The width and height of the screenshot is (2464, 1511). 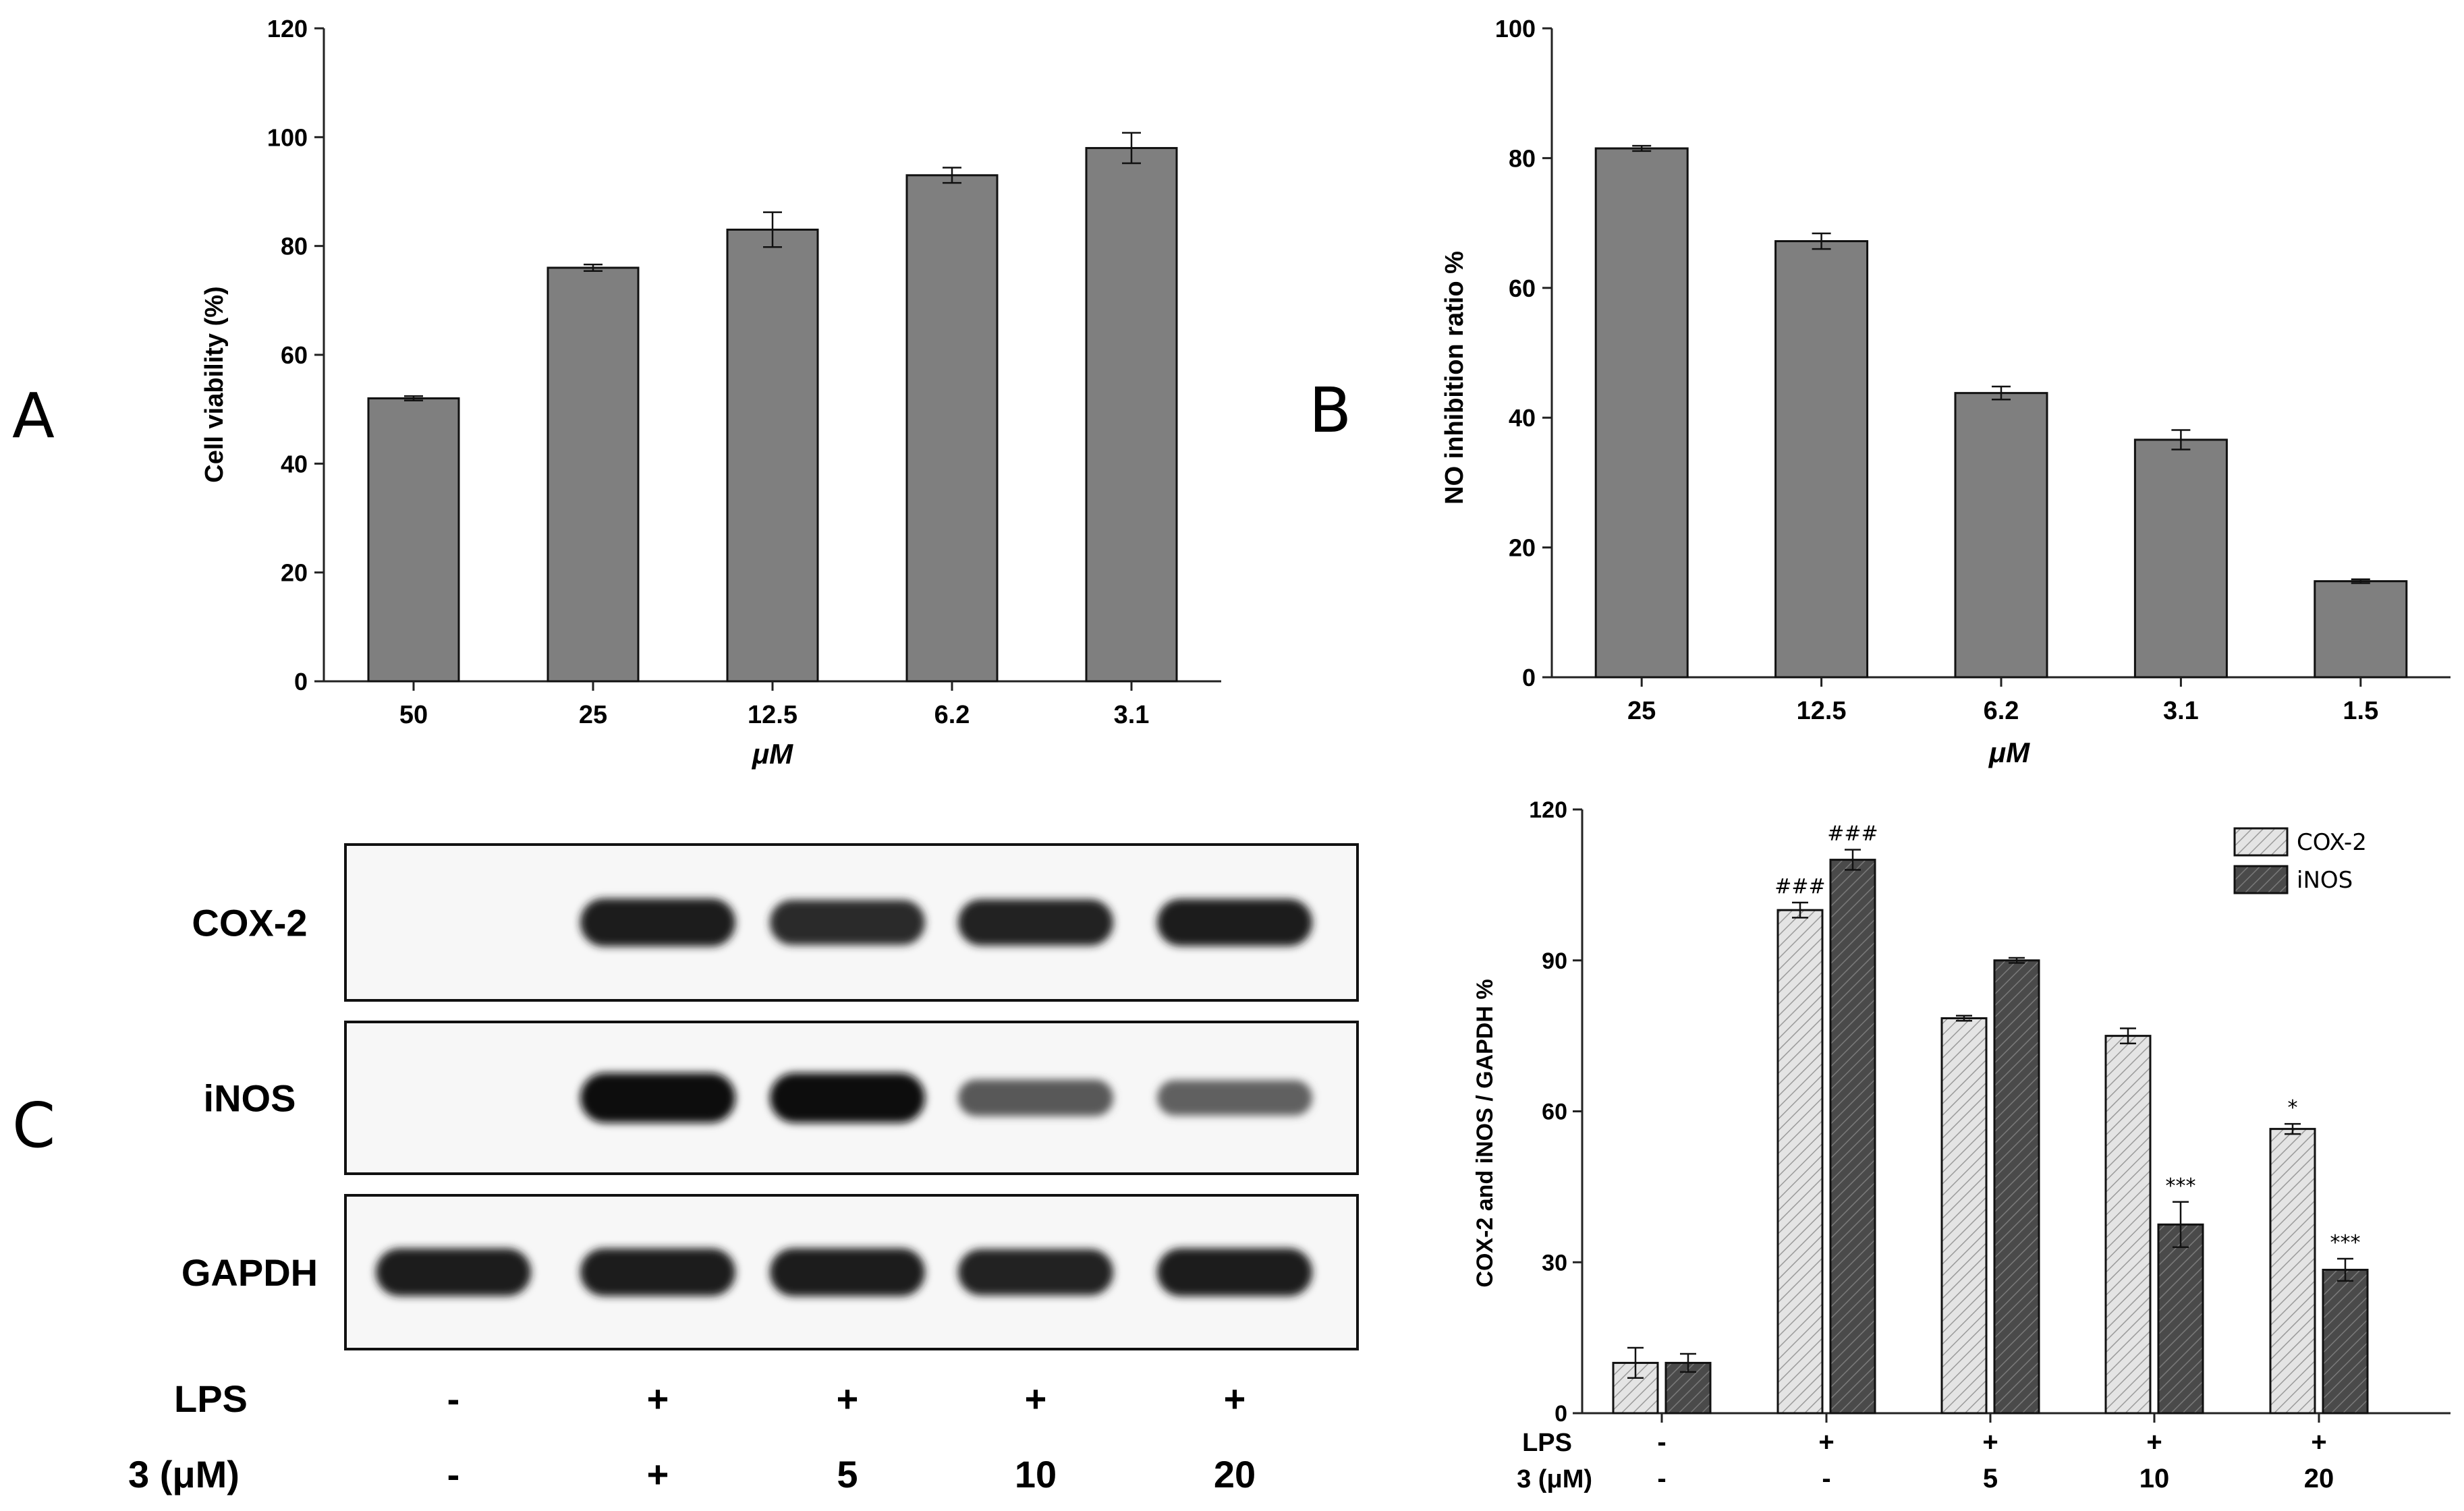 I want to click on blot-dose-value: -, so click(x=453, y=1474).